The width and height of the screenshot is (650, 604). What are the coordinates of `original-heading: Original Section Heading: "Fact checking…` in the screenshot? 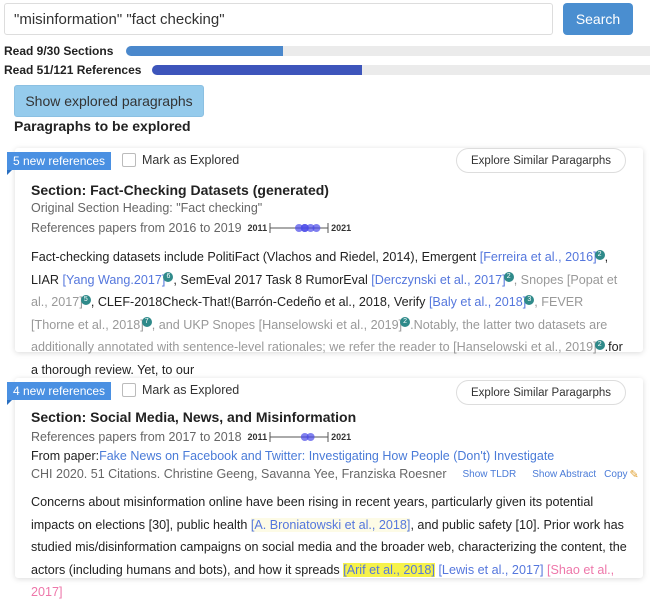 It's located at (147, 208).